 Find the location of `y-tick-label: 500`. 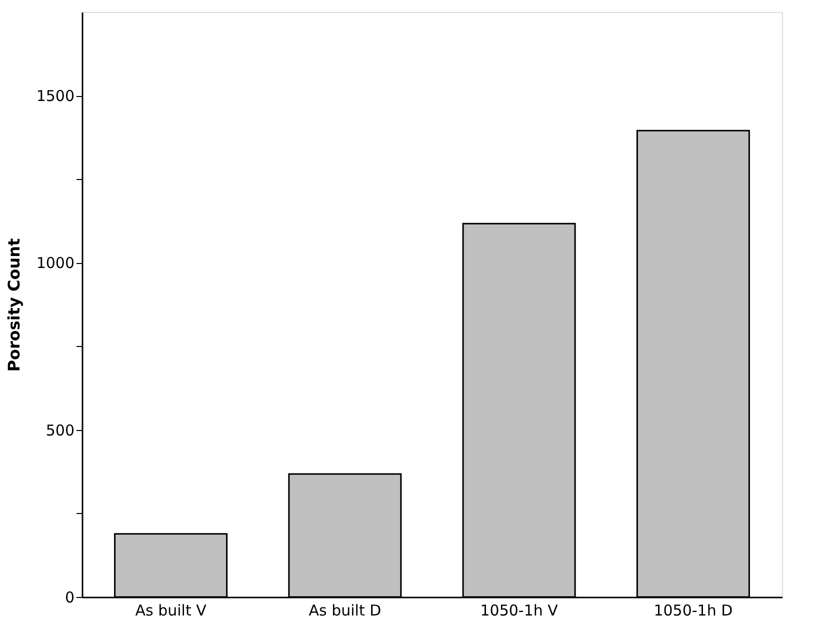

y-tick-label: 500 is located at coordinates (60, 430).